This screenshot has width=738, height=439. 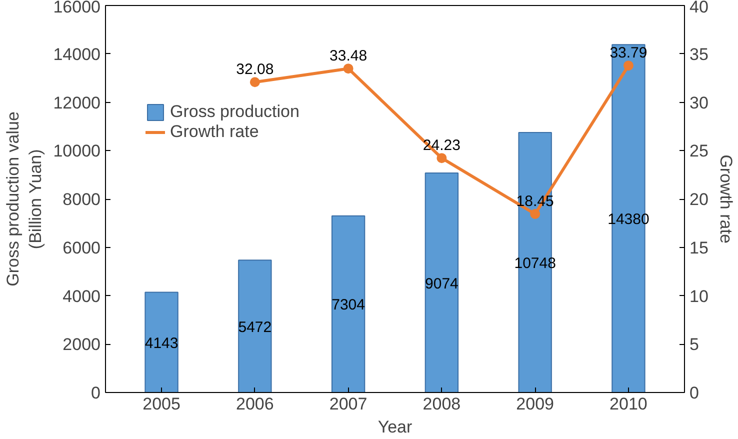 I want to click on x-tick-label: 2010, so click(x=629, y=404).